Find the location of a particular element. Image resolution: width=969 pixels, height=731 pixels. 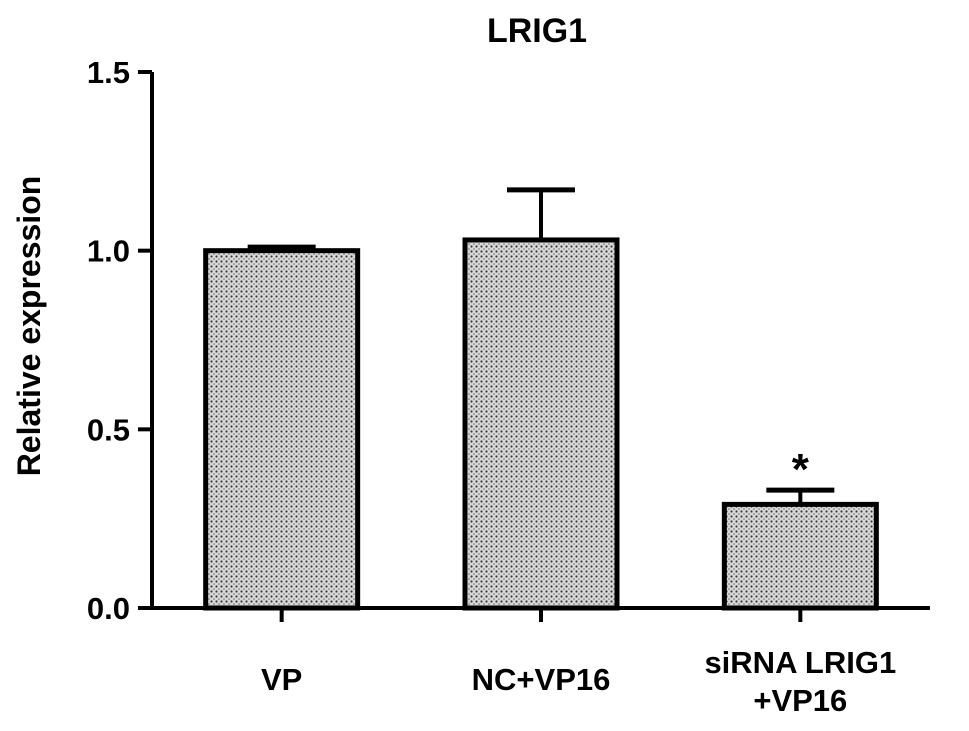

x-tick-label: VP is located at coordinates (281, 679).